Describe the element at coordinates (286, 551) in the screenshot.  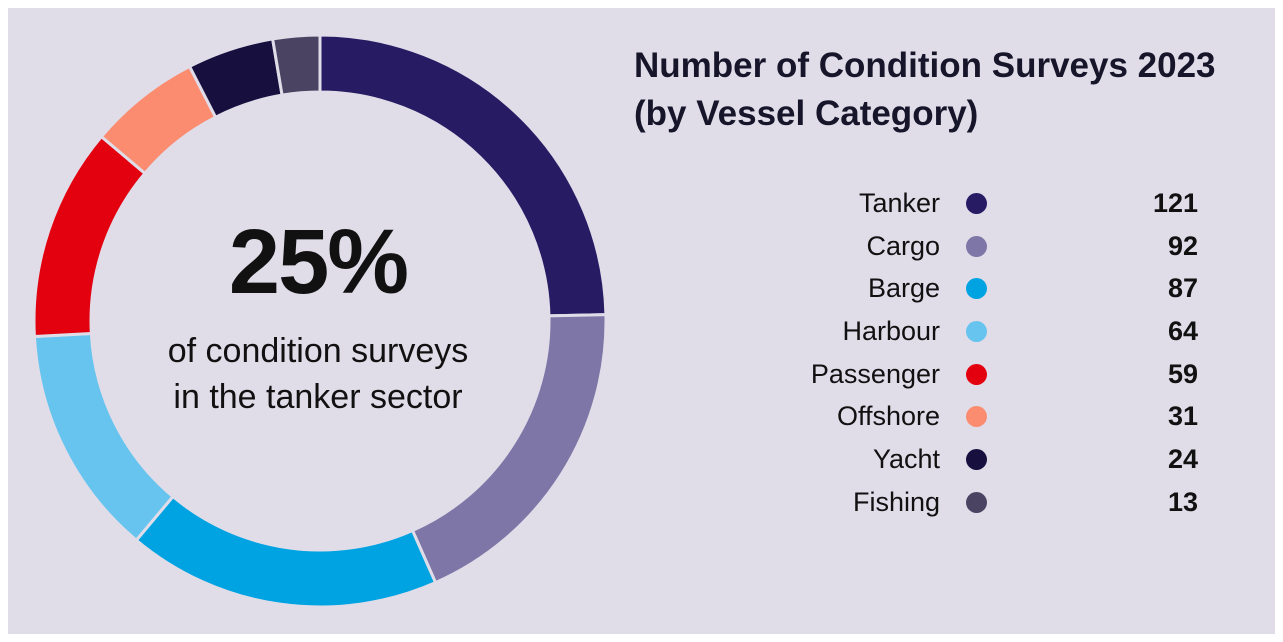
I see `slice-barge` at that location.